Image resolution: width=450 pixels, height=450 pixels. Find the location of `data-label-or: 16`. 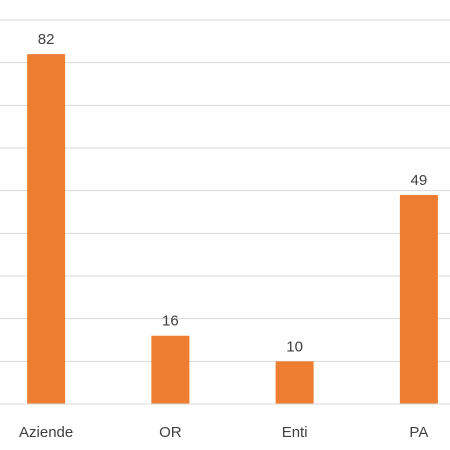

data-label-or: 16 is located at coordinates (170, 321).